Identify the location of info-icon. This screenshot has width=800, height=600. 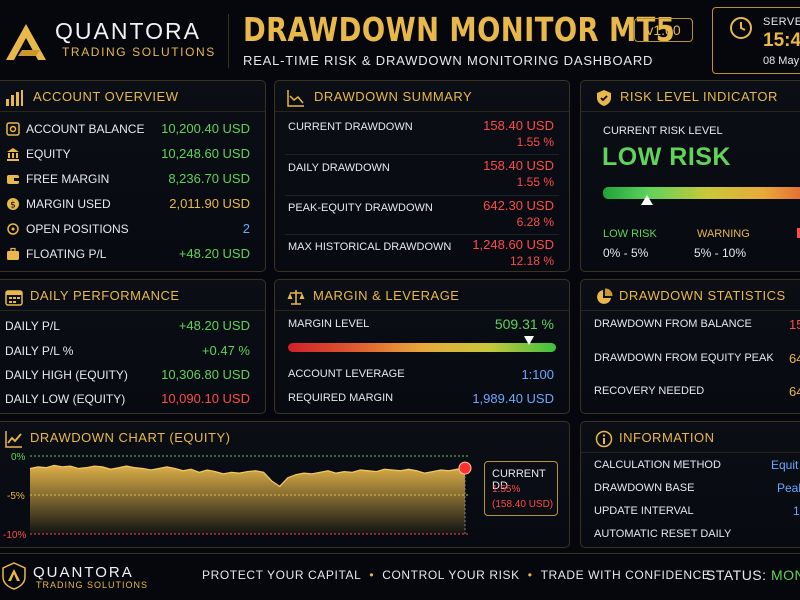
(604, 439).